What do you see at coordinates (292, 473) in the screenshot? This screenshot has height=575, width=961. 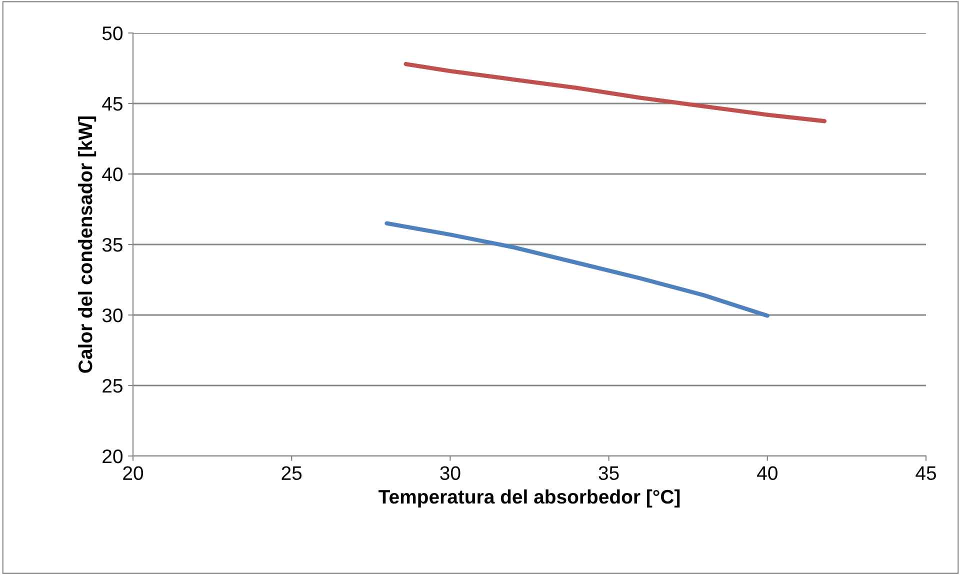 I see `x-tick-label: 25` at bounding box center [292, 473].